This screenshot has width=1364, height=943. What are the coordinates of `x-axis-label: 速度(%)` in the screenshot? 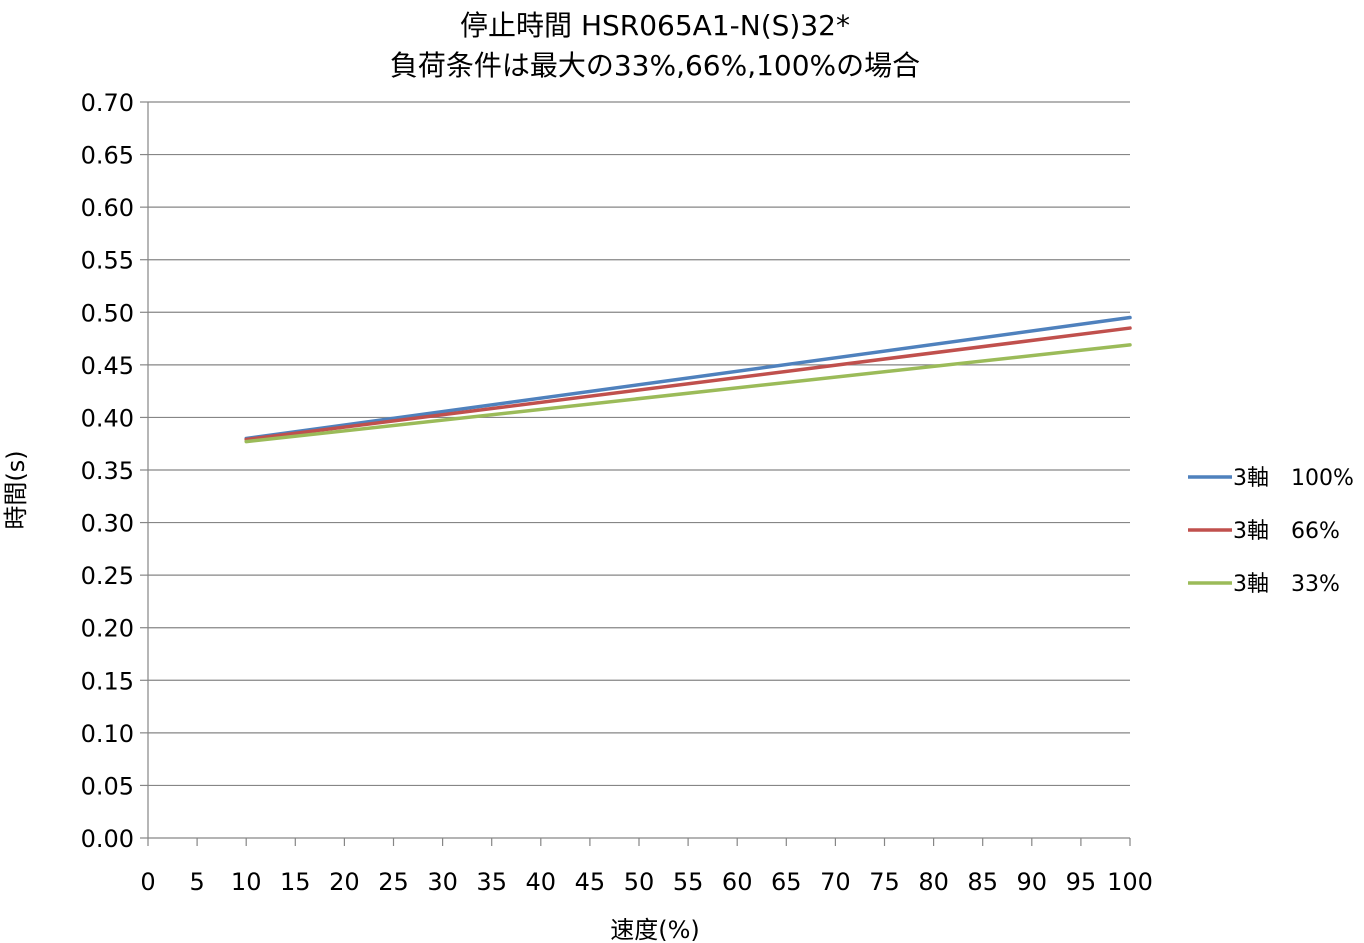 It's located at (655, 929).